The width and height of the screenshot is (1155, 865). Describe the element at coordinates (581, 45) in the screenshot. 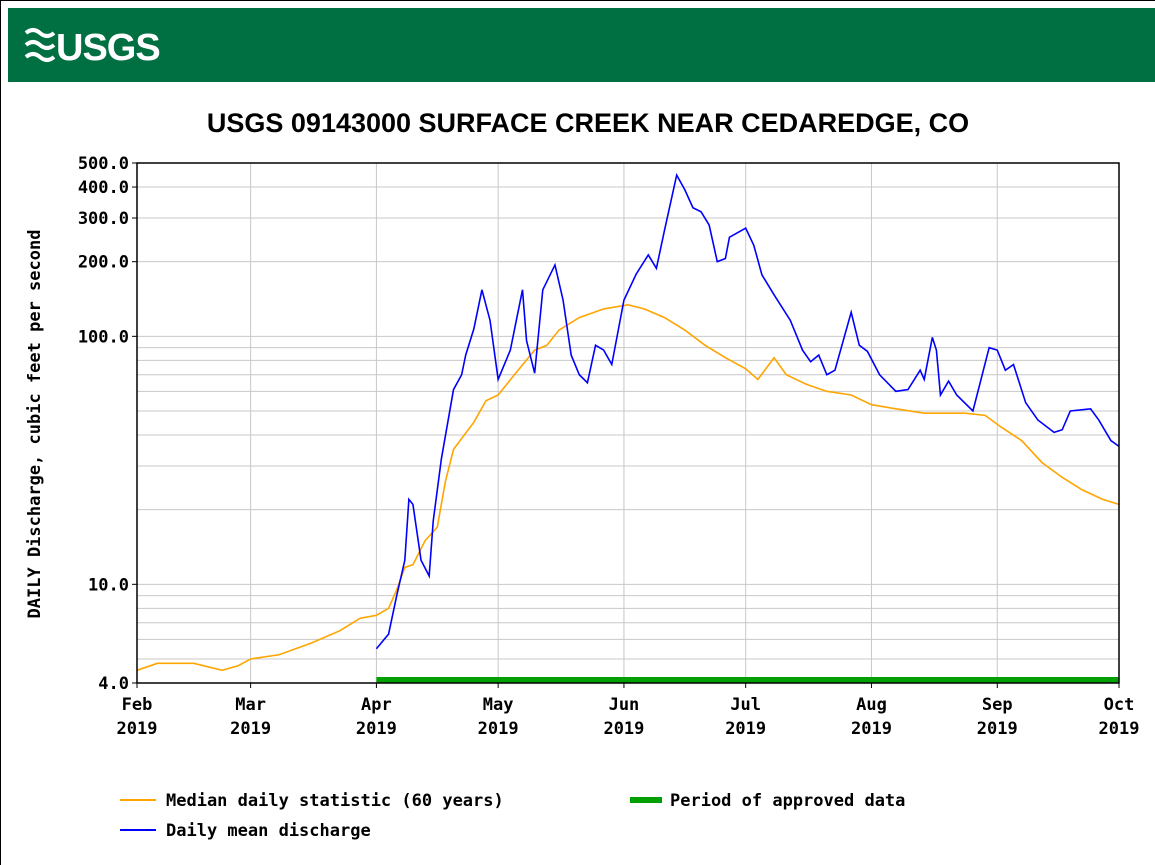

I see `header-band` at that location.